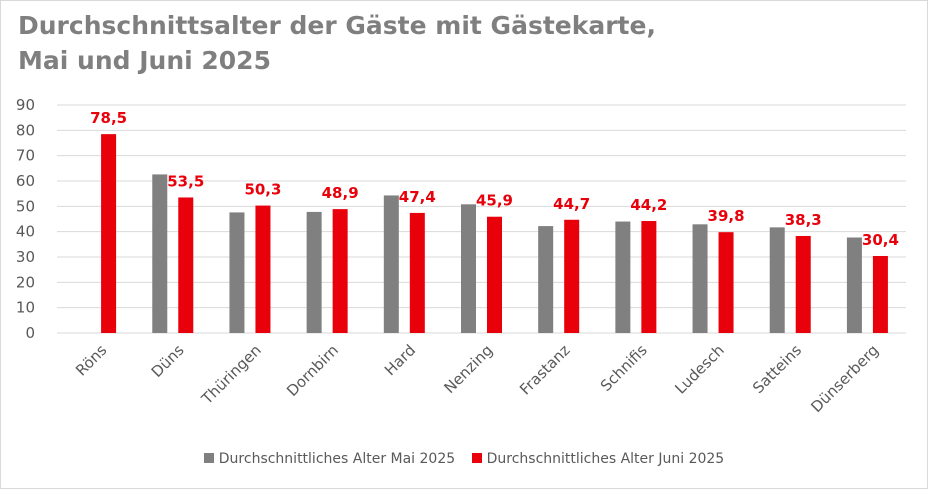 The height and width of the screenshot is (489, 928). Describe the element at coordinates (312, 370) in the screenshot. I see `x-tick-label-3: Dornbirn` at that location.